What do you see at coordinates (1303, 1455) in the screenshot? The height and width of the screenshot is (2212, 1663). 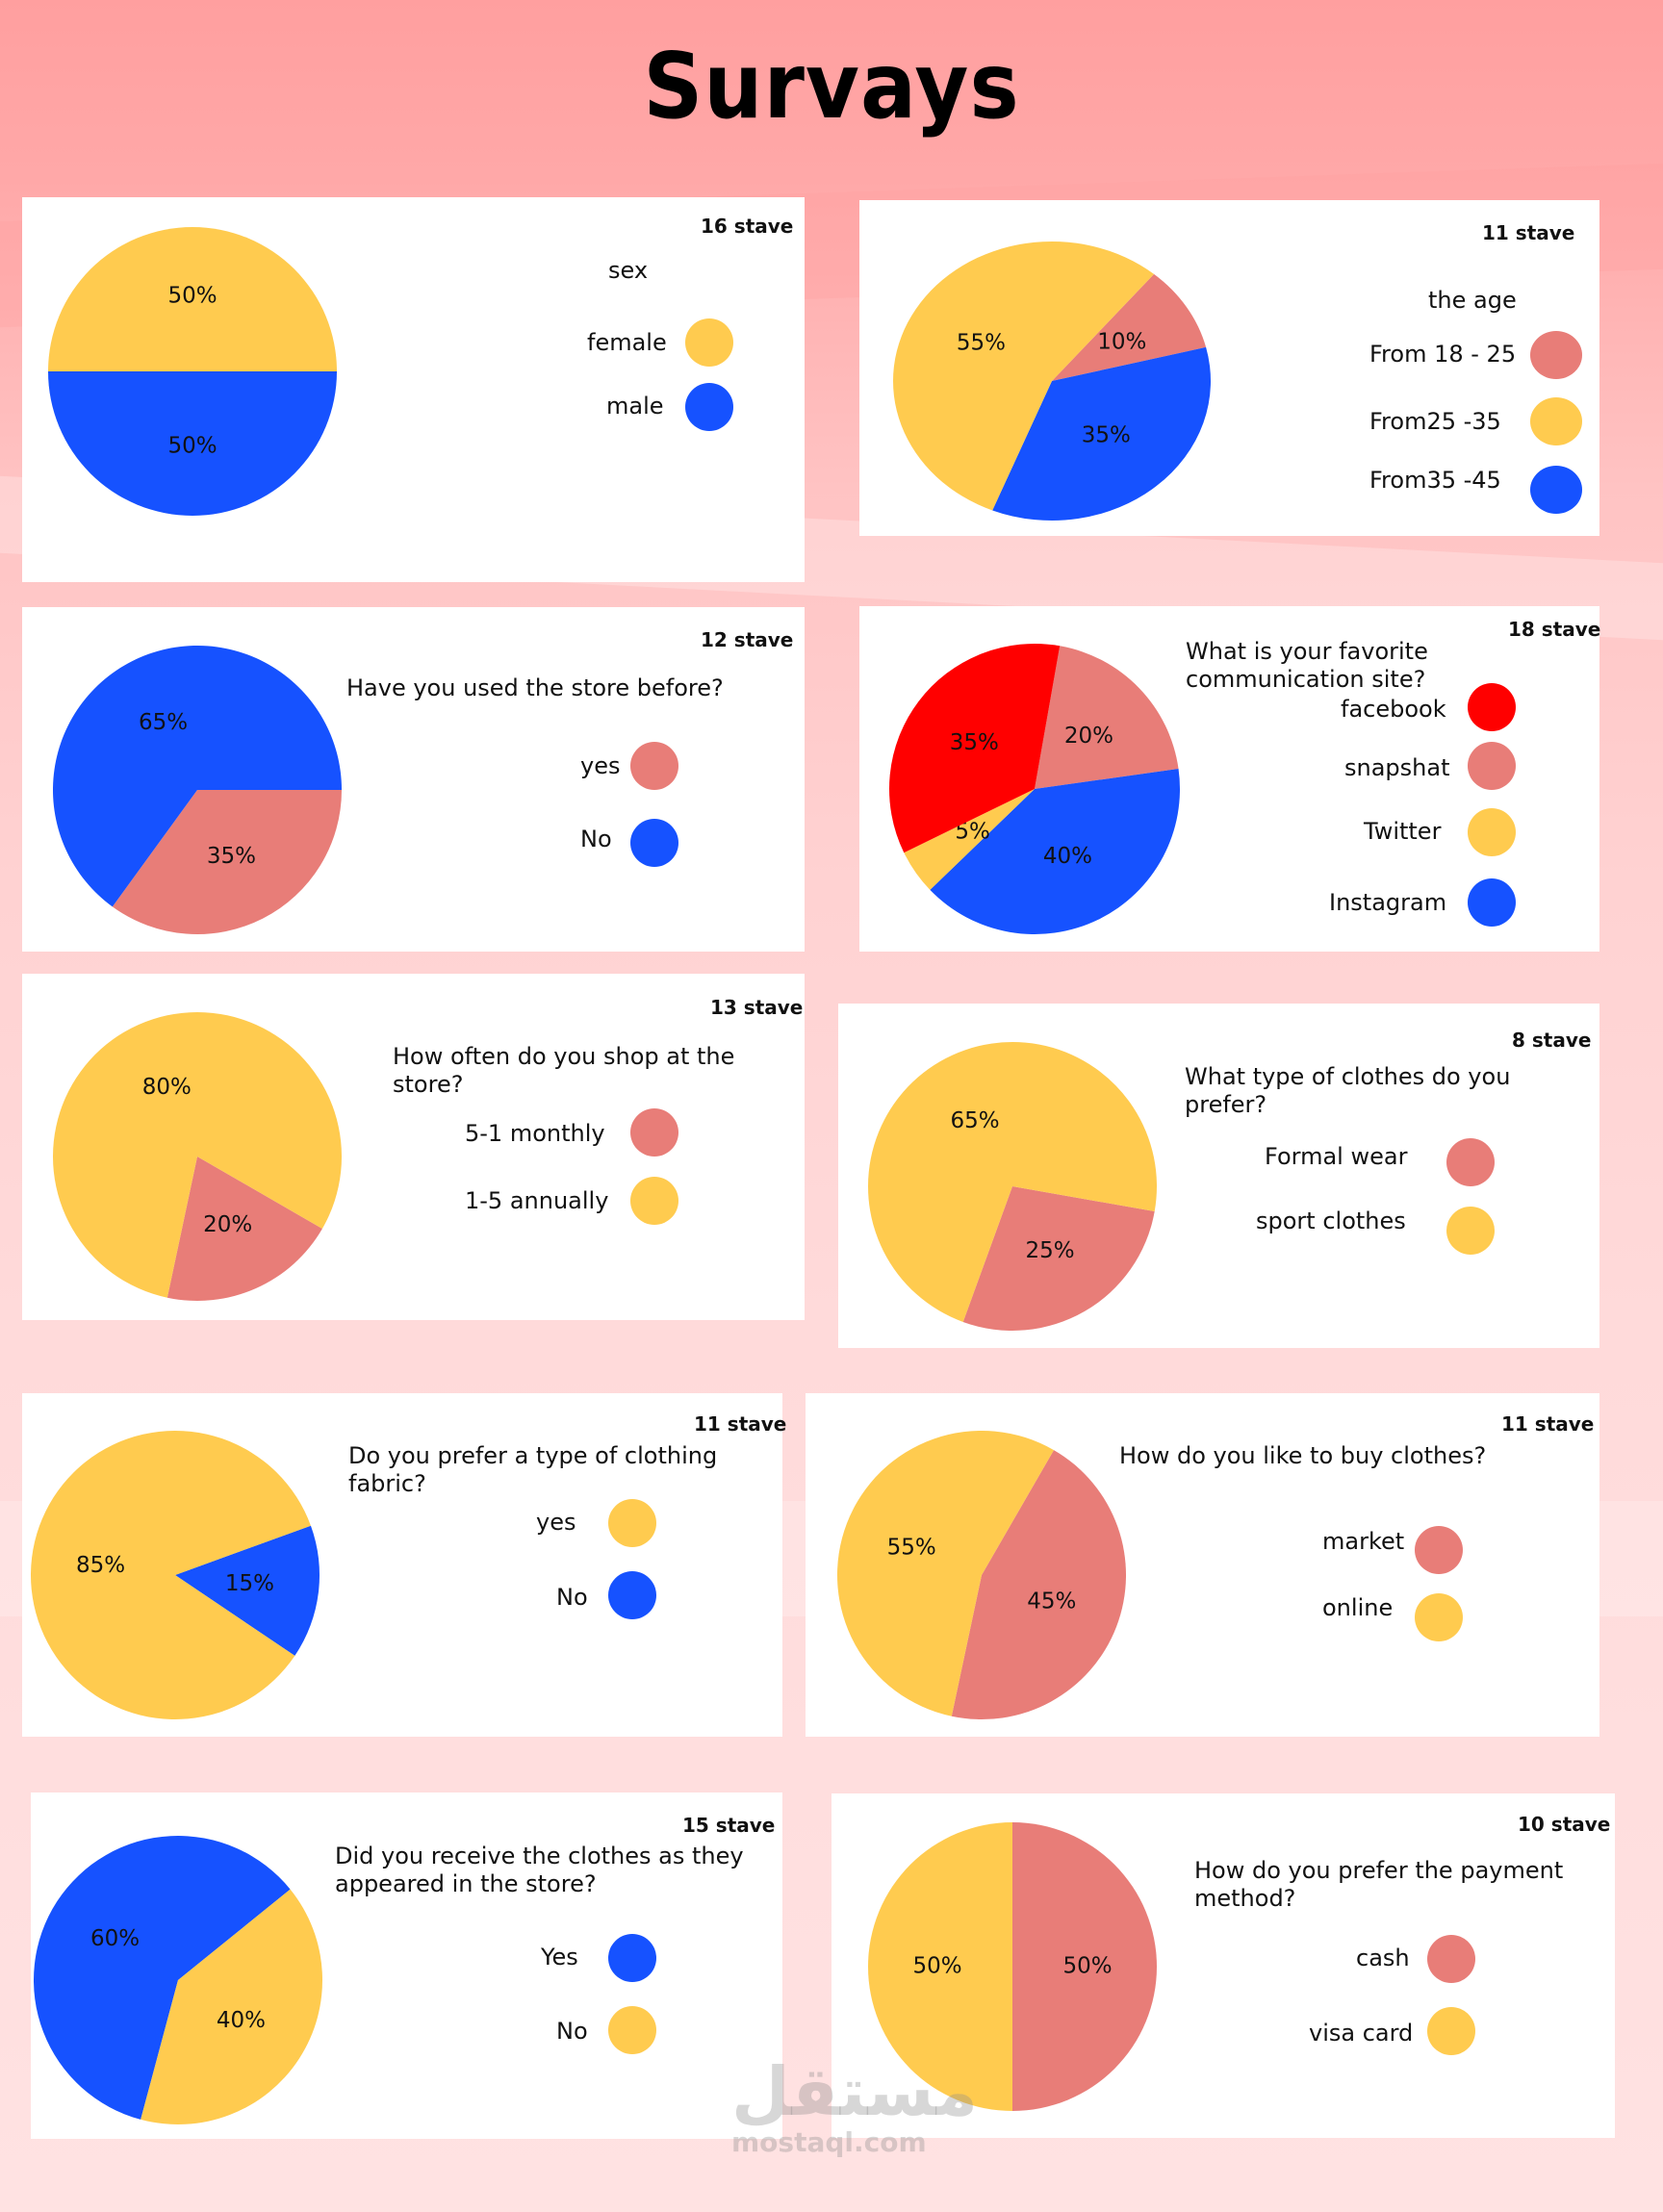 I see `chart-question: How do you like to buy clothes?` at bounding box center [1303, 1455].